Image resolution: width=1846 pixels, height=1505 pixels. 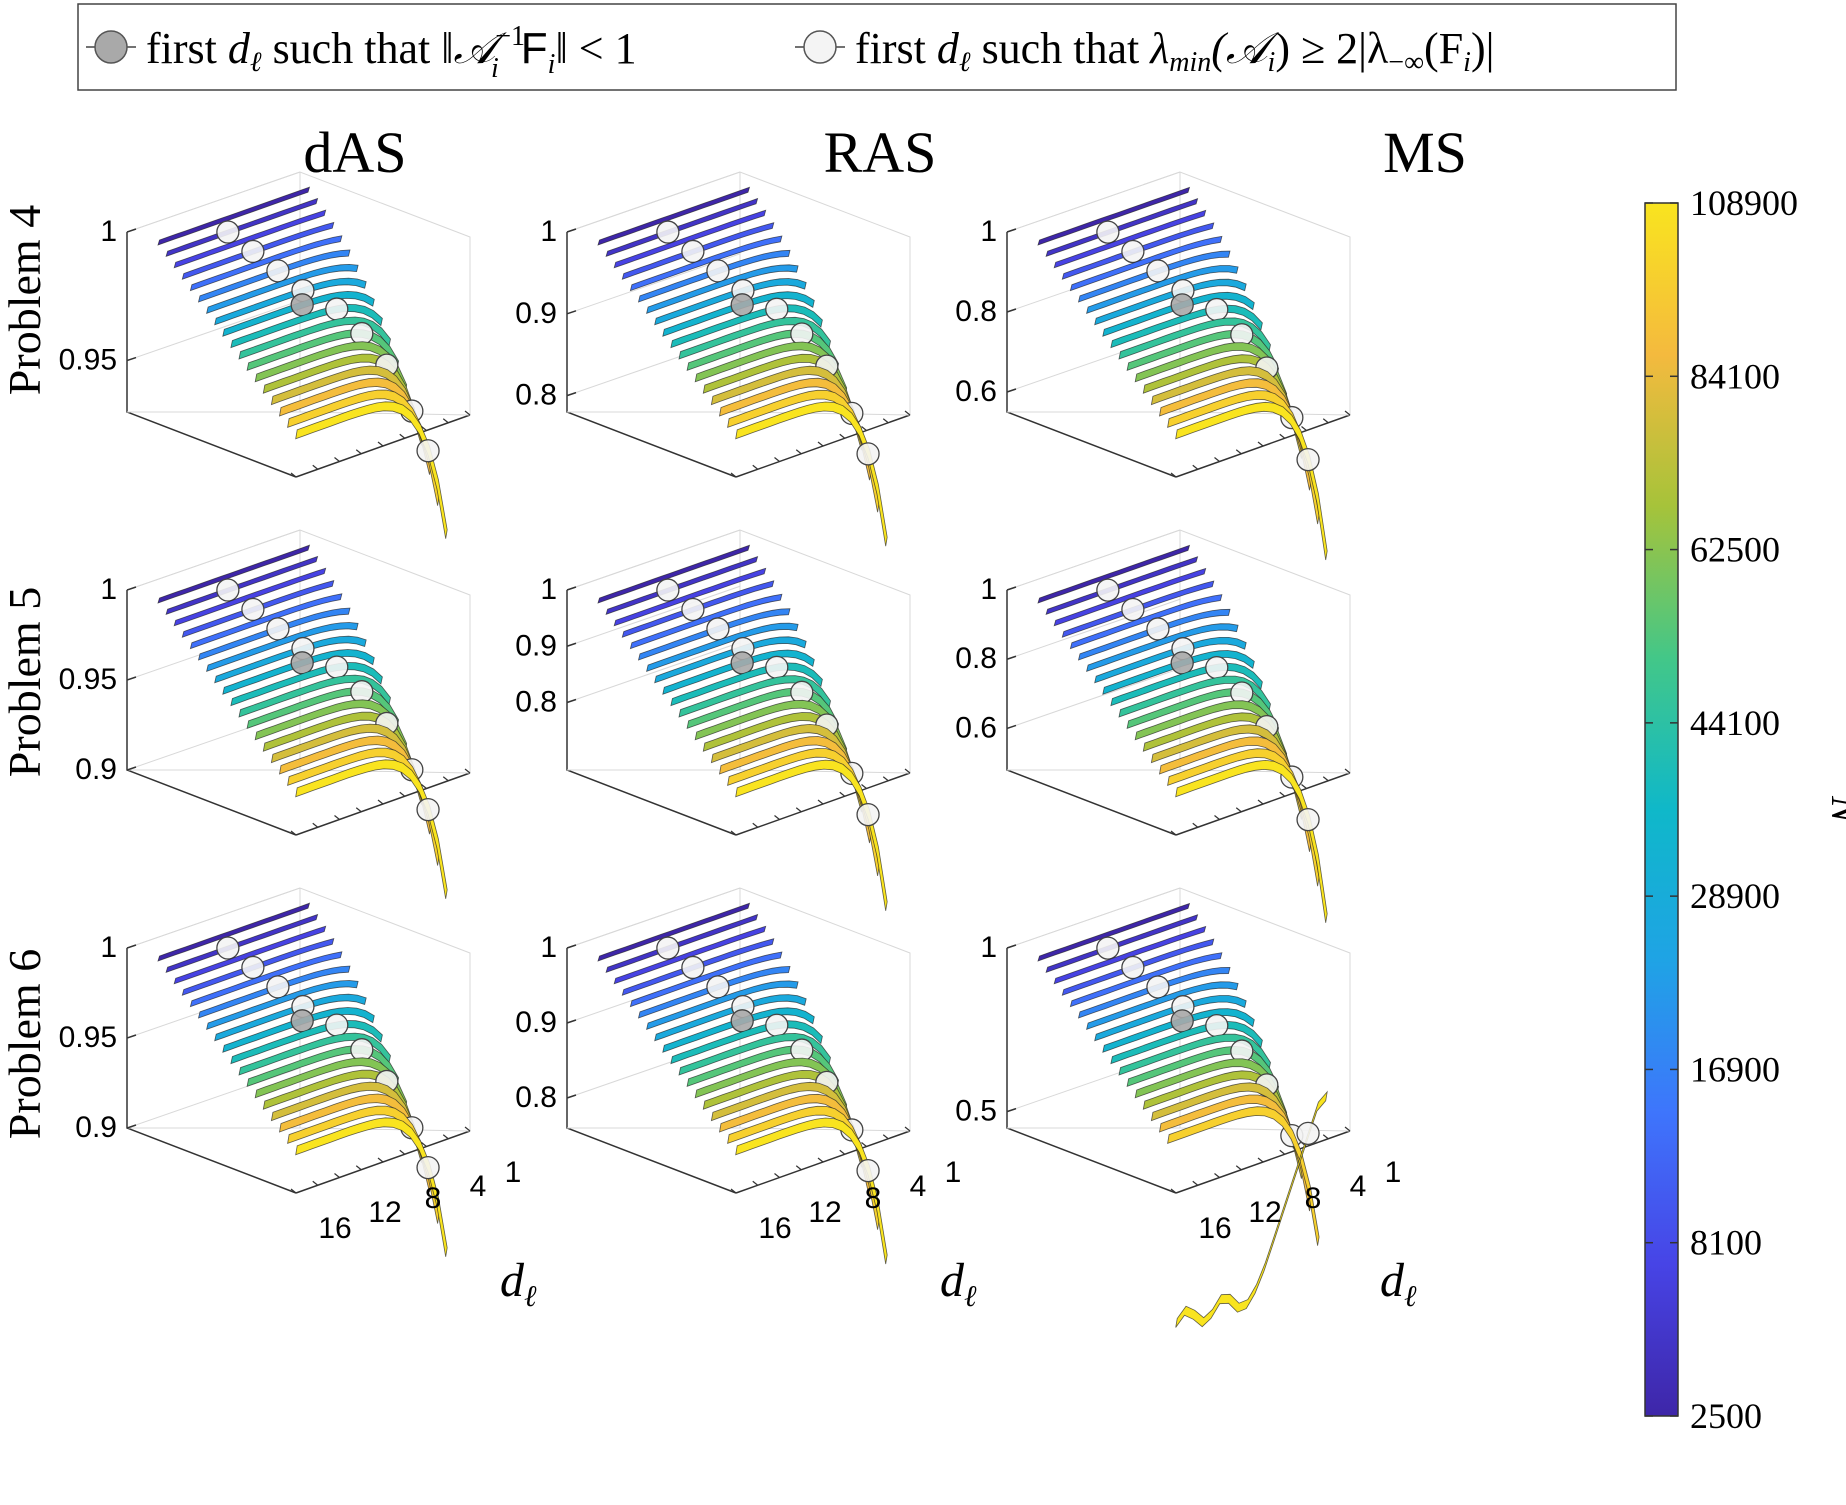 What do you see at coordinates (713, 359) in the screenshot?
I see `panel-problem-4-ras: 1 0.9 0.8` at bounding box center [713, 359].